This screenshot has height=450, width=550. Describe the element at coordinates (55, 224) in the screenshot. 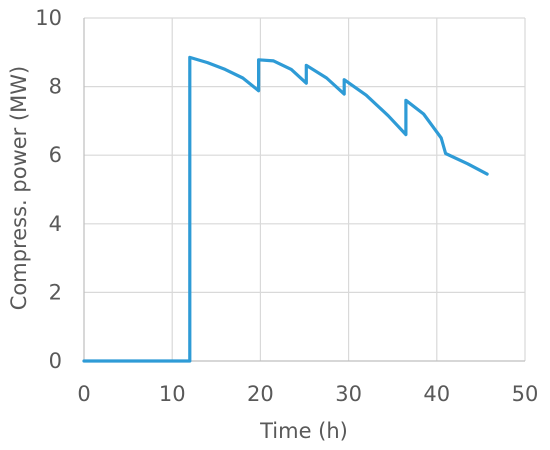

I see `y-tick-label: 4` at that location.